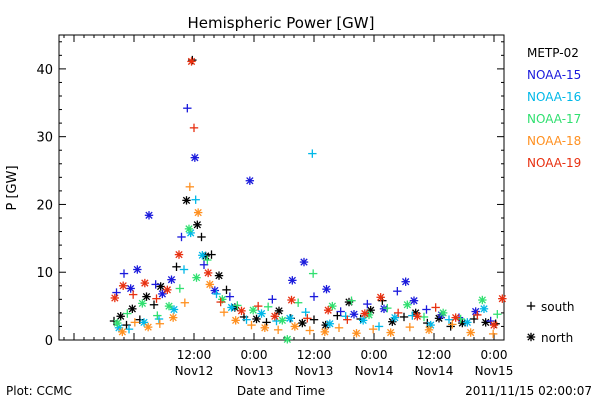 The width and height of the screenshot is (600, 400). Describe the element at coordinates (39, 391) in the screenshot. I see `plot-credit: Plot: CCMC` at that location.